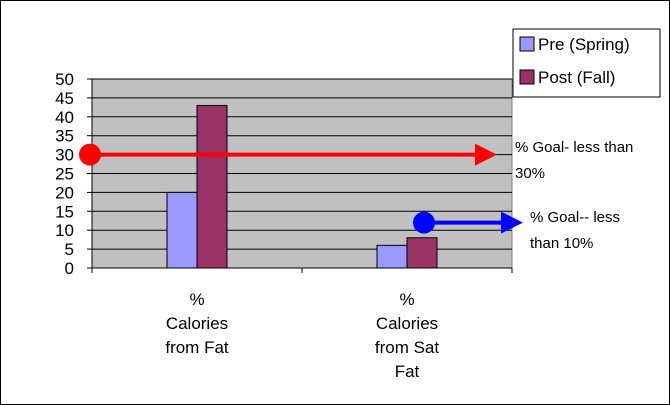 The image size is (670, 405). What do you see at coordinates (197, 323) in the screenshot?
I see `x-category-label-0-line-1: Calories` at bounding box center [197, 323].